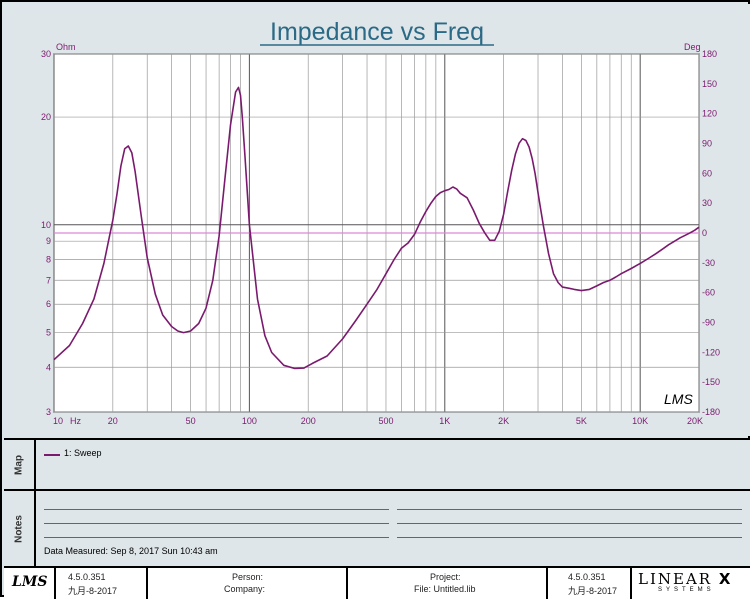 The image size is (750, 599). Describe the element at coordinates (707, 144) in the screenshot. I see `y-tick-label-right: 90` at that location.